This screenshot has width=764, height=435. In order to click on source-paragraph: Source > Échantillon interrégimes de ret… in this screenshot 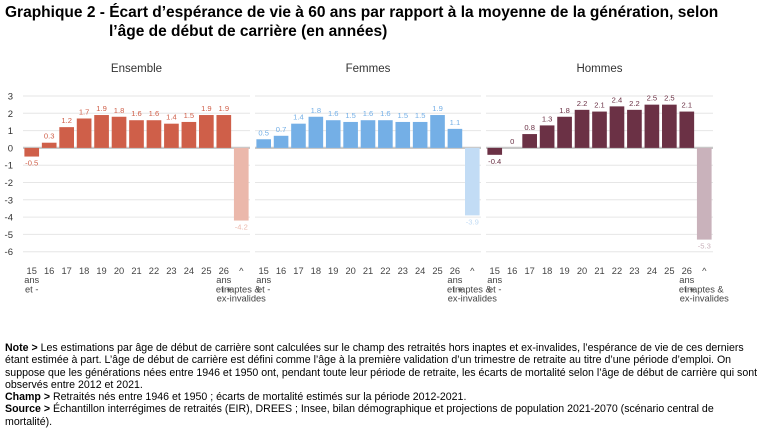, I will do `click(382, 415)`.